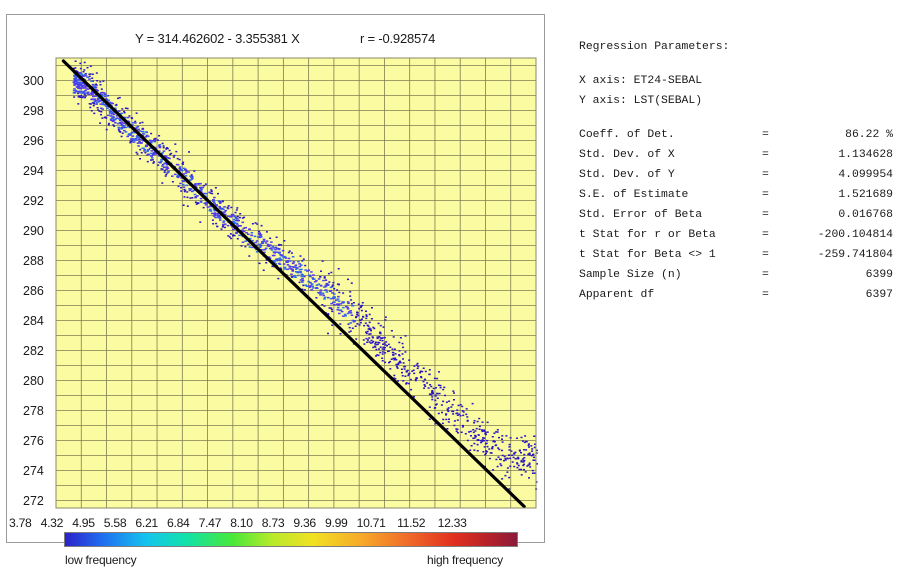  What do you see at coordinates (630, 275) in the screenshot?
I see `param-label: Sample Size (n)` at bounding box center [630, 275].